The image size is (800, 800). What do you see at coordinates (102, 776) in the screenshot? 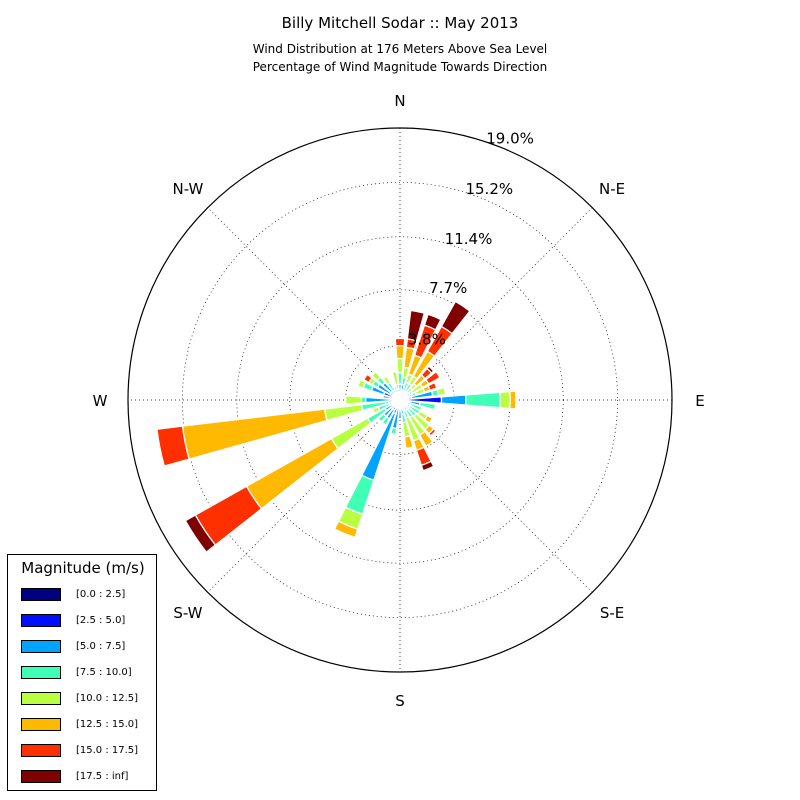
I see `legend-label: [17.5 : inf]` at bounding box center [102, 776].